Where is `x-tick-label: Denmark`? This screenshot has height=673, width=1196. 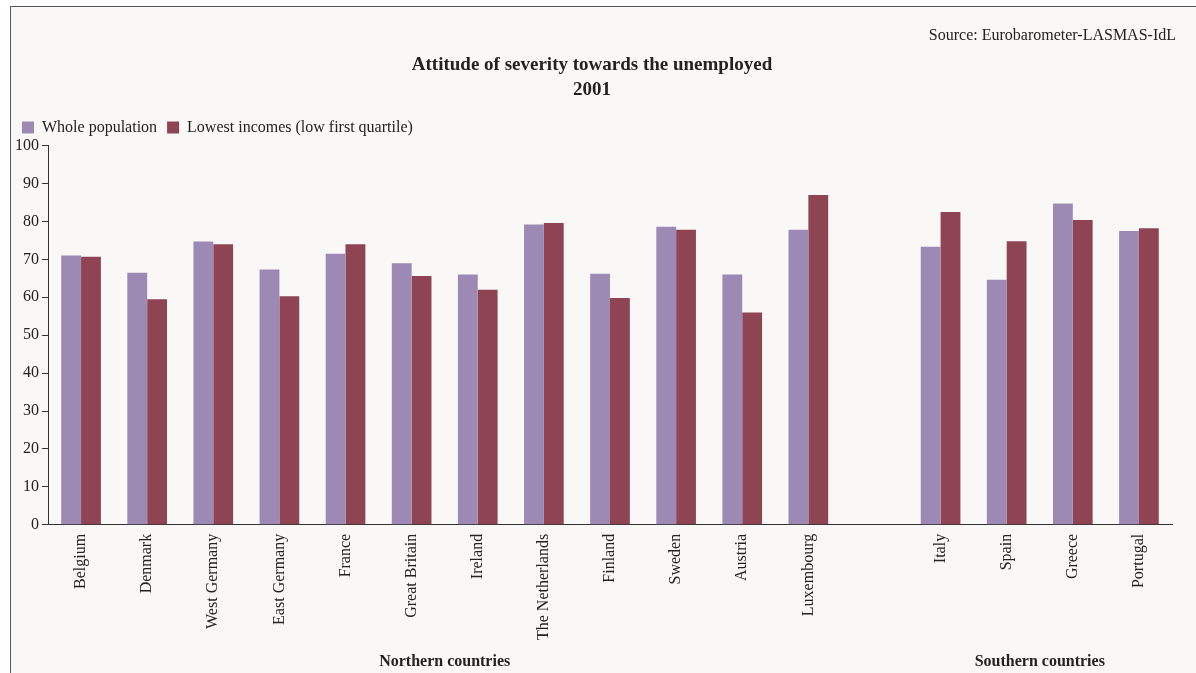
x-tick-label: Denmark is located at coordinates (146, 563).